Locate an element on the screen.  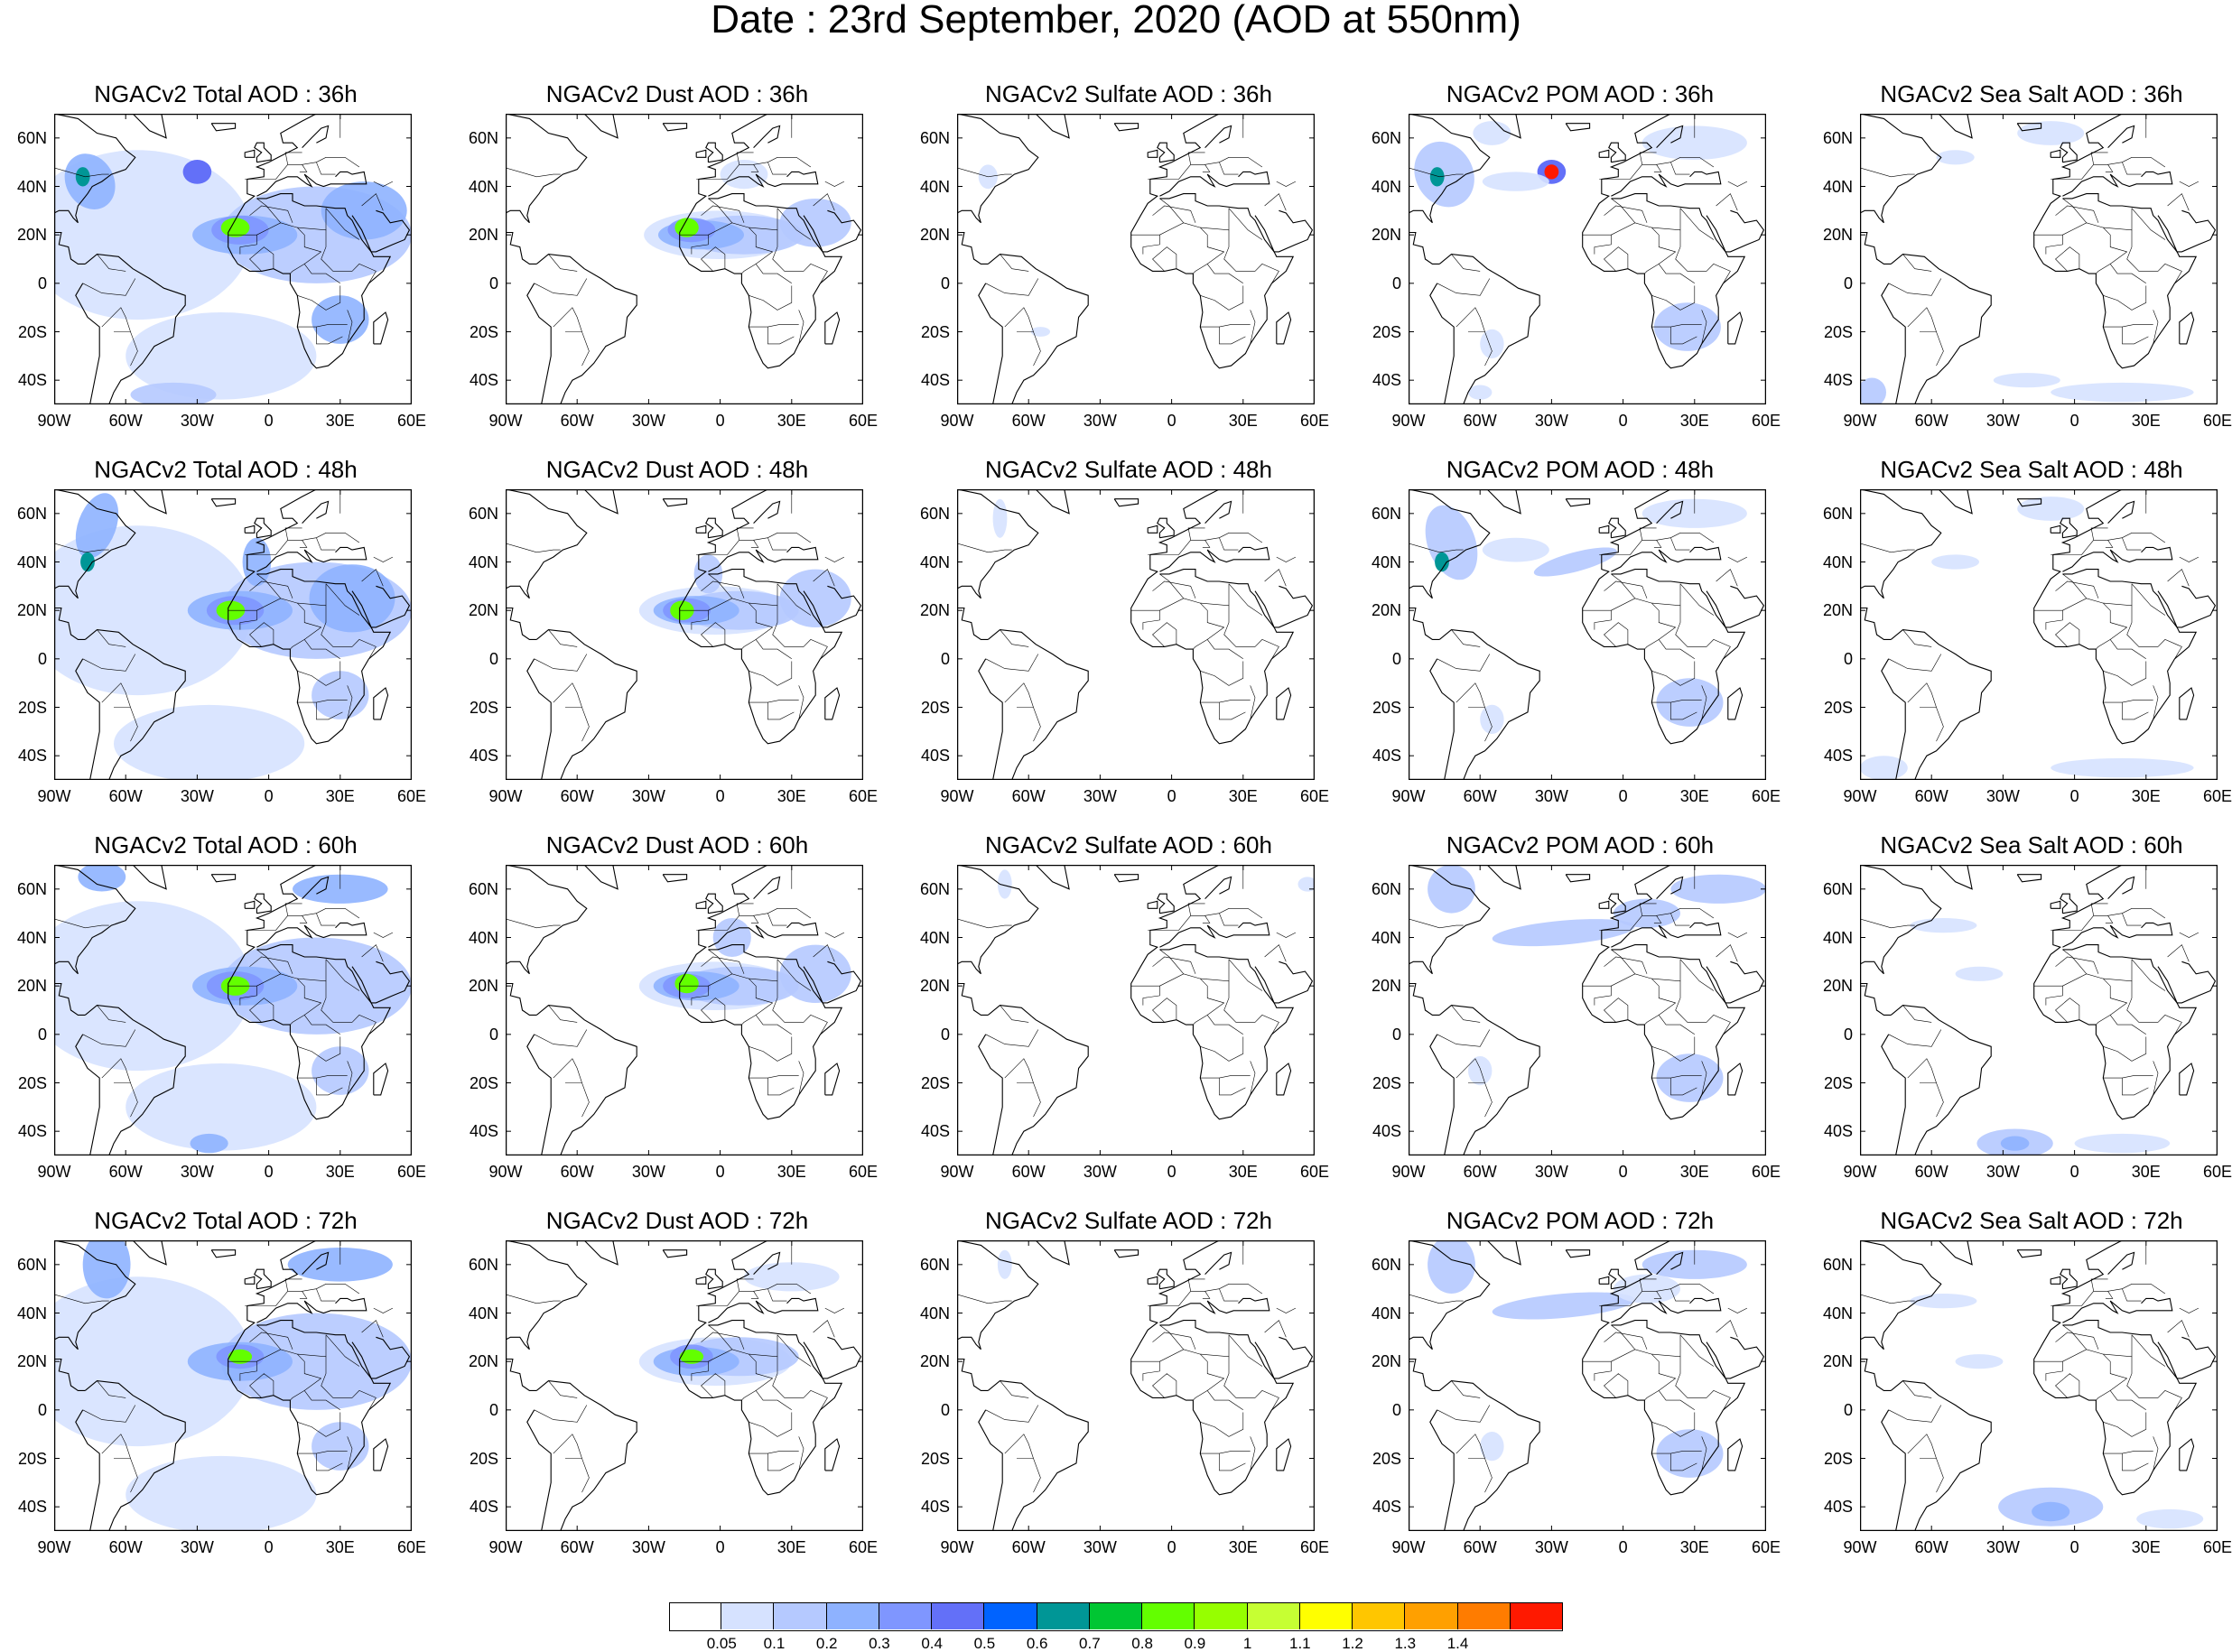
lon-tick-label: 30W is located at coordinates (1551, 1172).